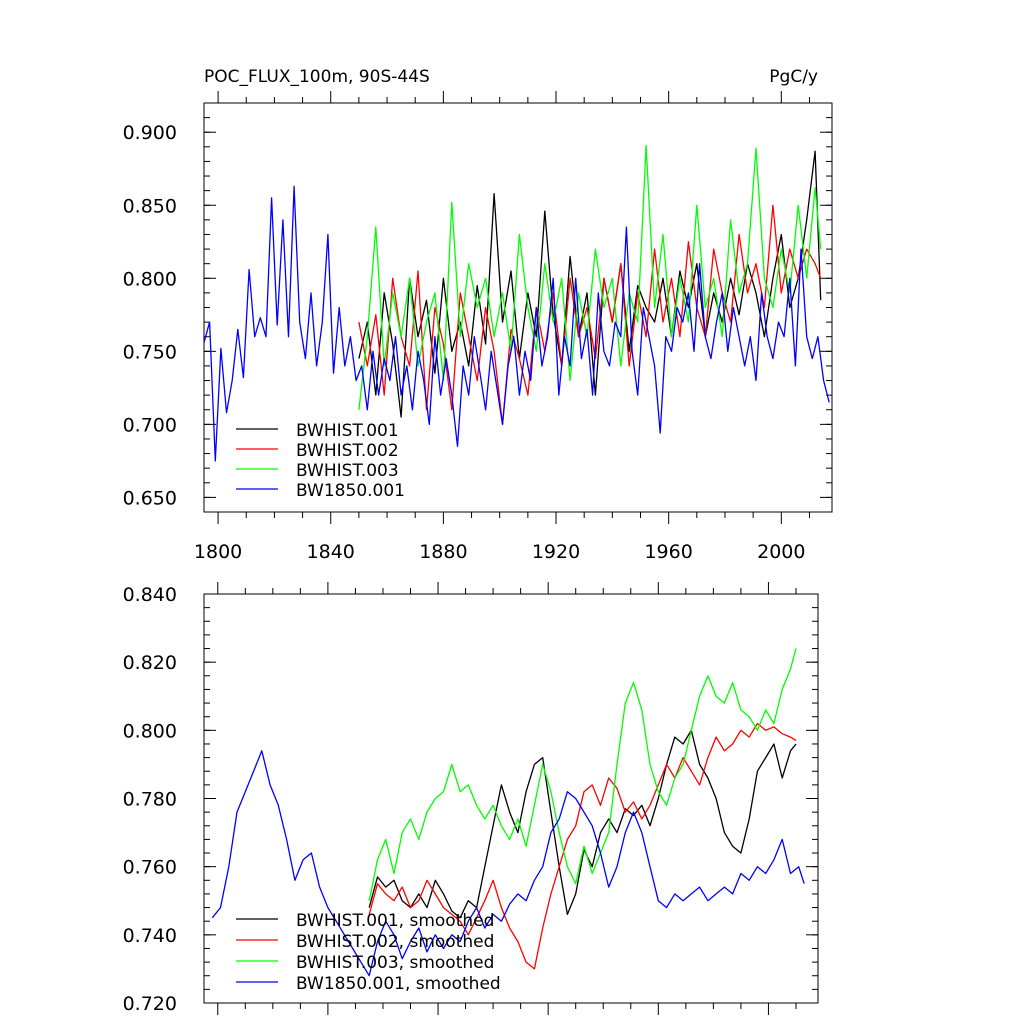 This screenshot has width=1024, height=1024. What do you see at coordinates (582, 824) in the screenshot?
I see `series-line-bwhist-001-smoothed` at bounding box center [582, 824].